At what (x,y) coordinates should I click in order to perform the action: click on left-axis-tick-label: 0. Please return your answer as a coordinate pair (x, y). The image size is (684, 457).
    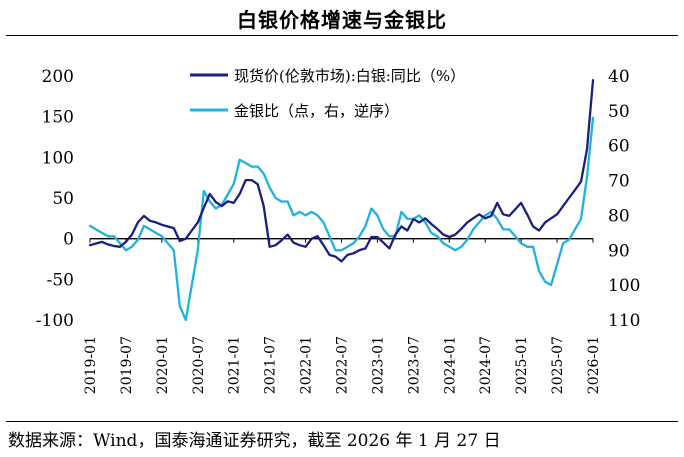
    Looking at the image, I should click on (68, 240).